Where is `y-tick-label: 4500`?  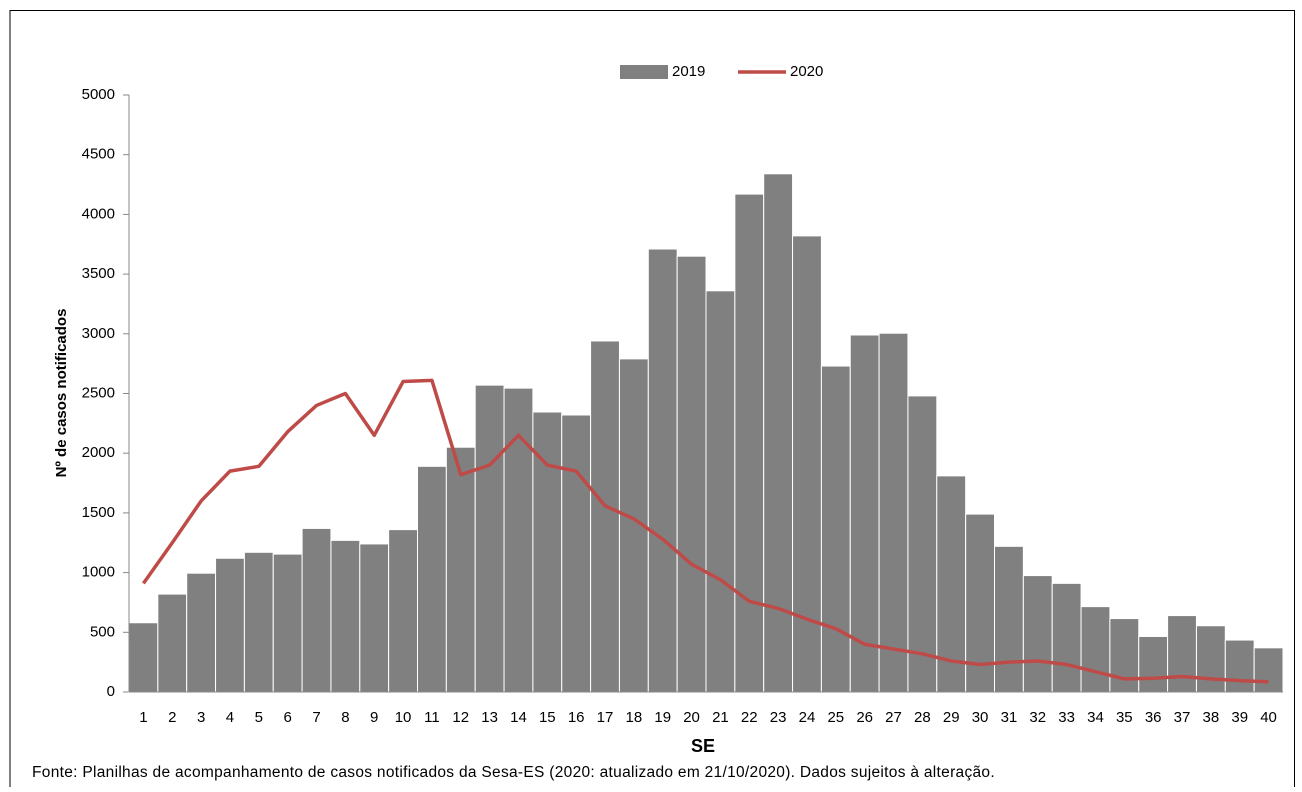
y-tick-label: 4500 is located at coordinates (98, 154).